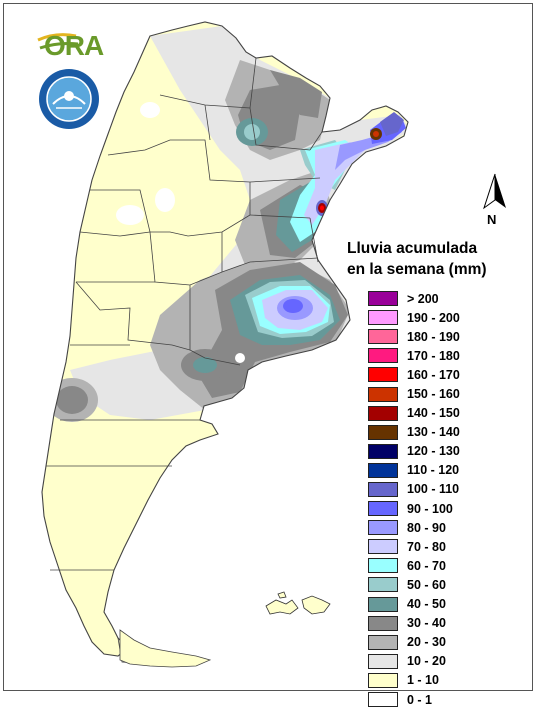 The image size is (538, 709). I want to click on ora-logo-text: ORA, so click(74, 45).